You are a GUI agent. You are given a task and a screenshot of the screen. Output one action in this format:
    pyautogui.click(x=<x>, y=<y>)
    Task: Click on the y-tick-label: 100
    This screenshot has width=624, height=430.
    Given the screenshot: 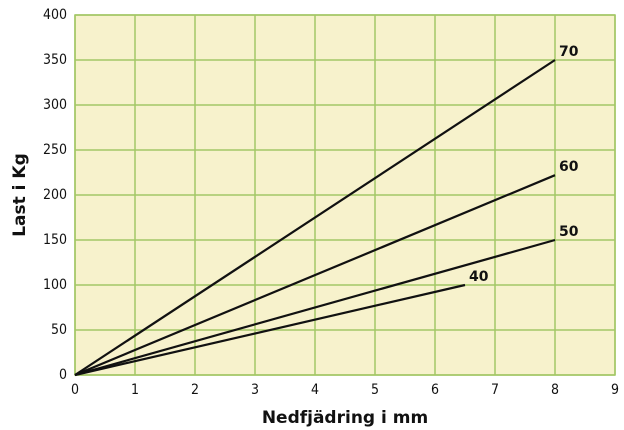 What is the action you would take?
    pyautogui.click(x=55, y=285)
    